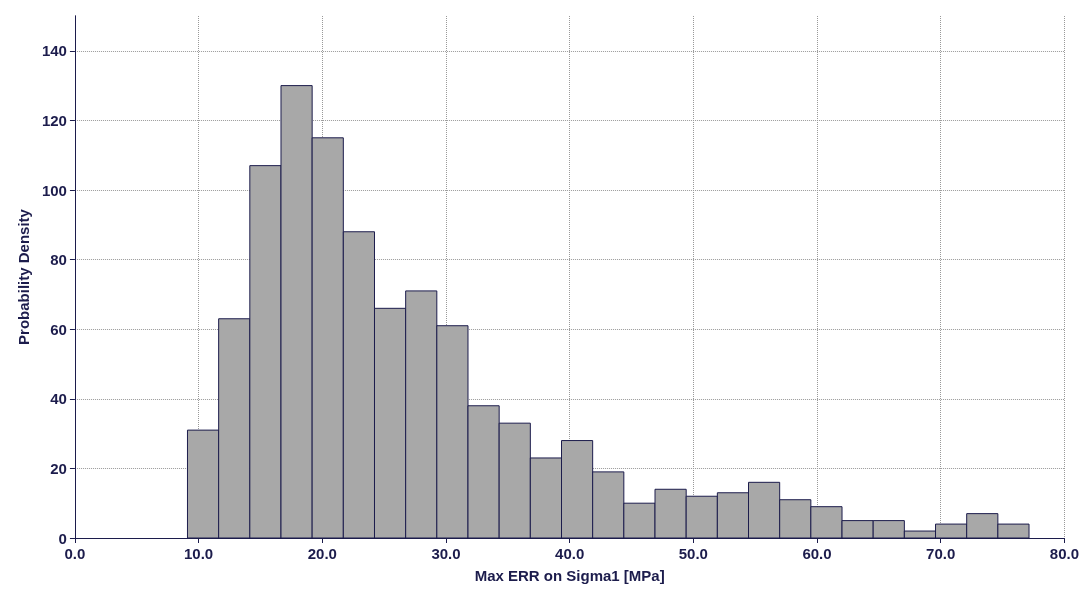 The height and width of the screenshot is (596, 1090). I want to click on x-tick-label: 70.0, so click(941, 553).